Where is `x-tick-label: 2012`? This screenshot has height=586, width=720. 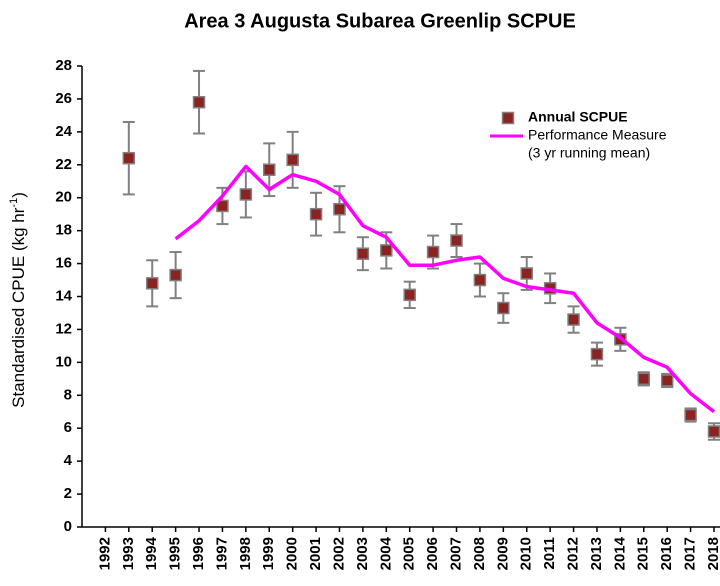 x-tick-label: 2012 is located at coordinates (573, 553).